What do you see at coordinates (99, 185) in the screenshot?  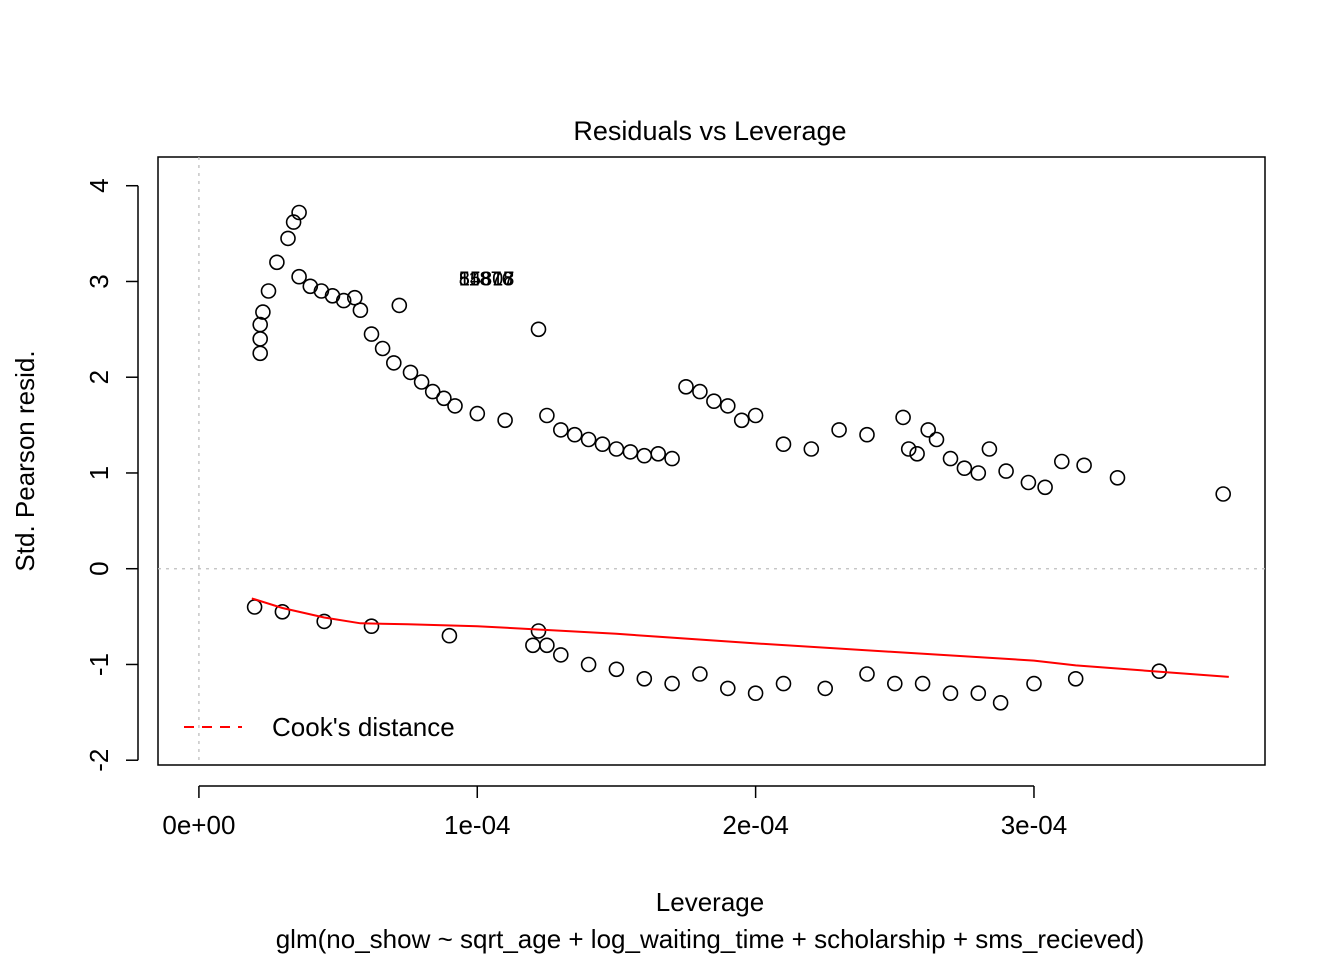 I see `y-tick-label: 4` at bounding box center [99, 185].